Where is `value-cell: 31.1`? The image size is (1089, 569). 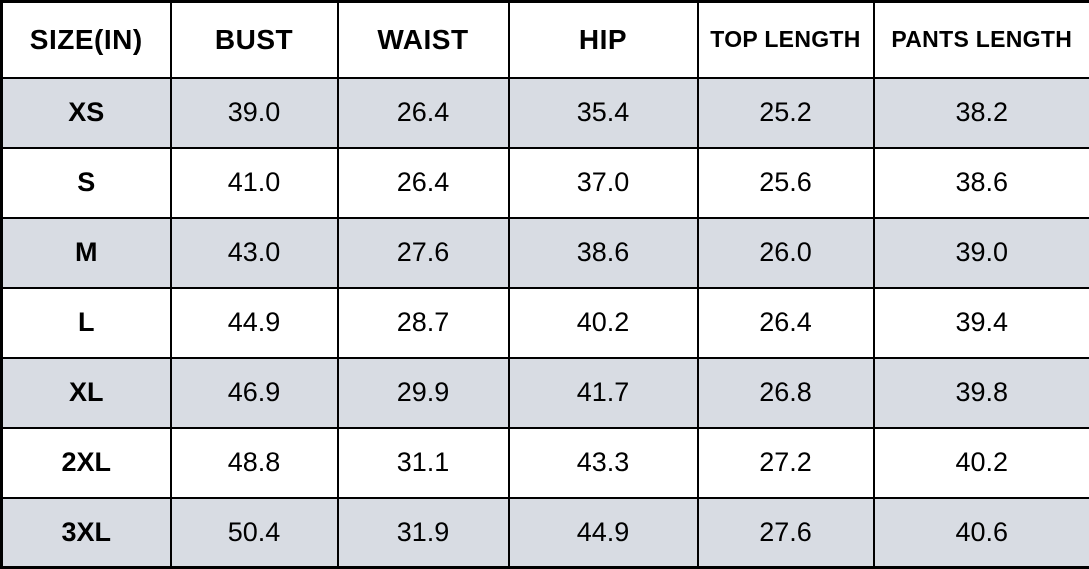 value-cell: 31.1 is located at coordinates (423, 463).